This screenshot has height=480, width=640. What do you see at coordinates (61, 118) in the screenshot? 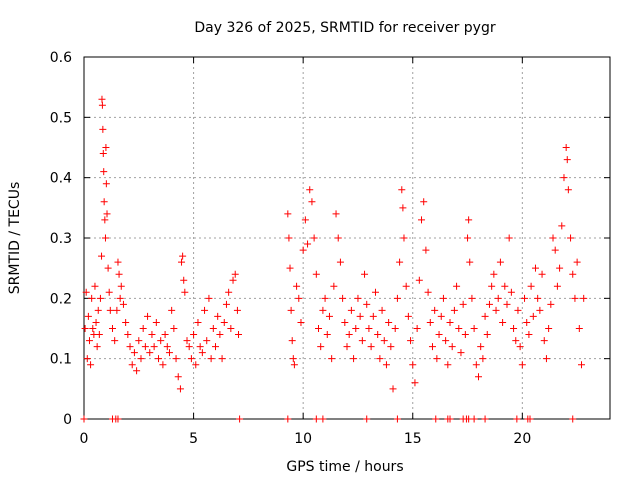
I see `y-tick-label: 0.5` at bounding box center [61, 118].